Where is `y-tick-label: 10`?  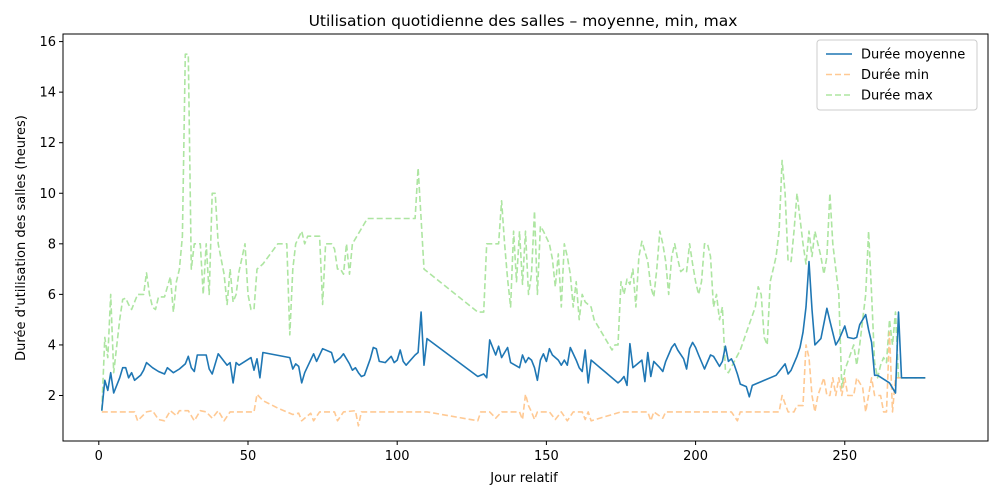
y-tick-label: 10 is located at coordinates (47, 194).